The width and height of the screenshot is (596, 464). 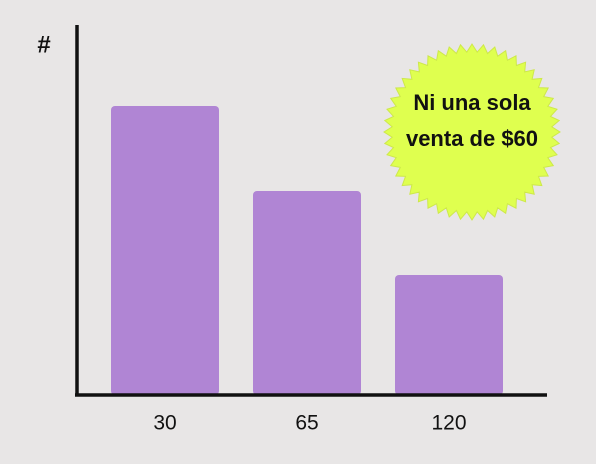 I want to click on x-tick-label: 120, so click(x=448, y=423).